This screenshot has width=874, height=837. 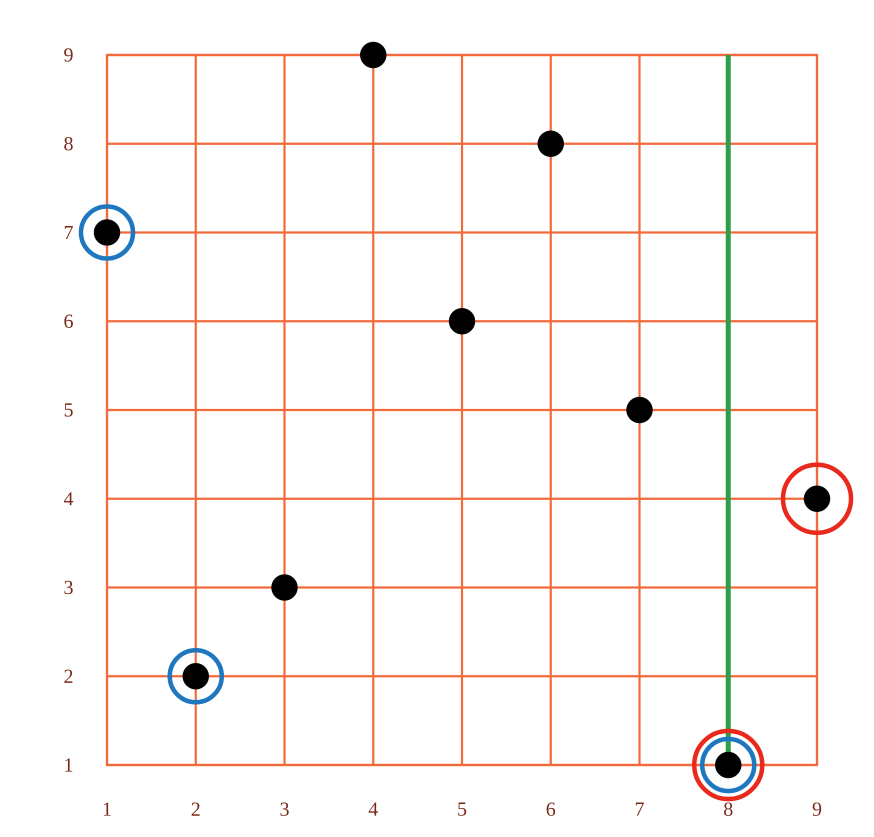 I want to click on y-tick-label: 6, so click(x=68, y=321).